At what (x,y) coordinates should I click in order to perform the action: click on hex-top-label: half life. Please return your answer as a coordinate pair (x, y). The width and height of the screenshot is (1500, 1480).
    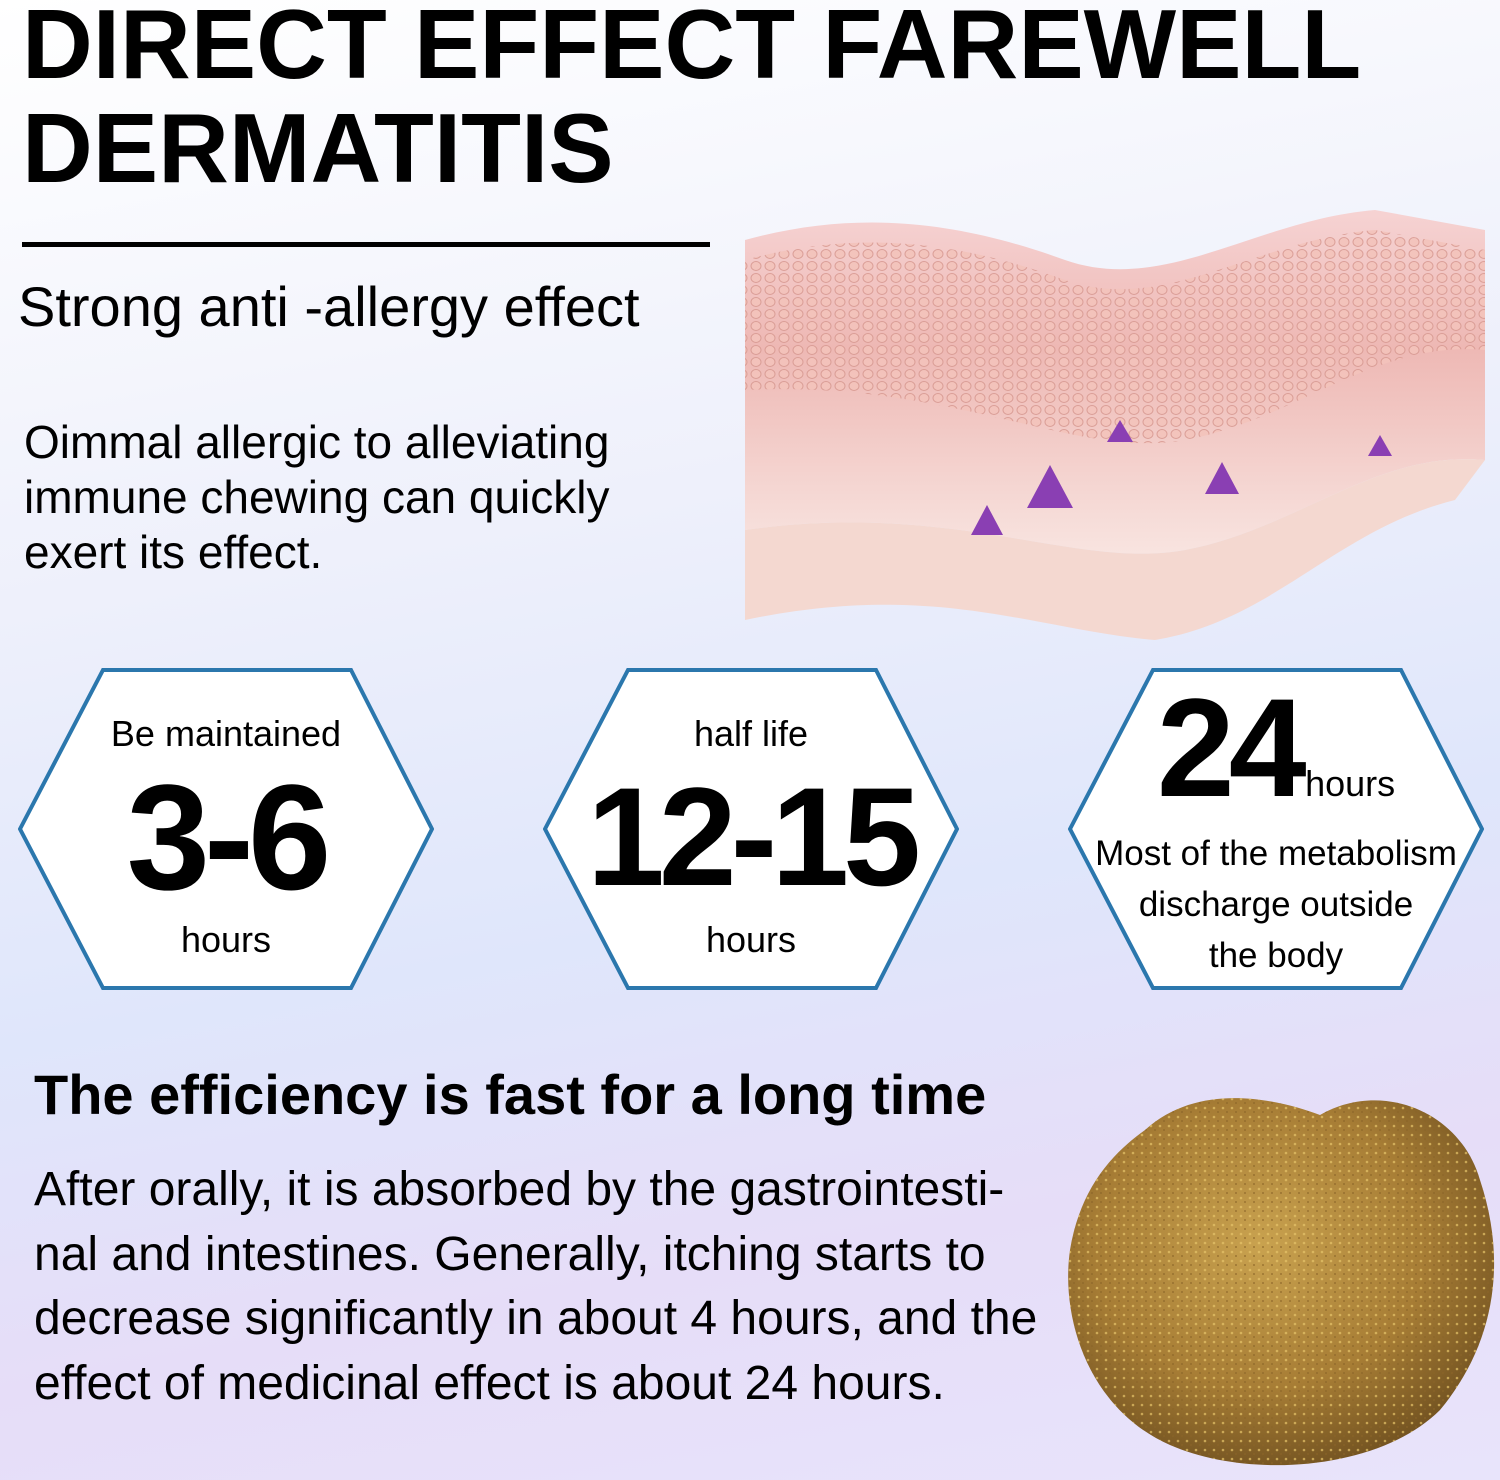
    Looking at the image, I should click on (751, 733).